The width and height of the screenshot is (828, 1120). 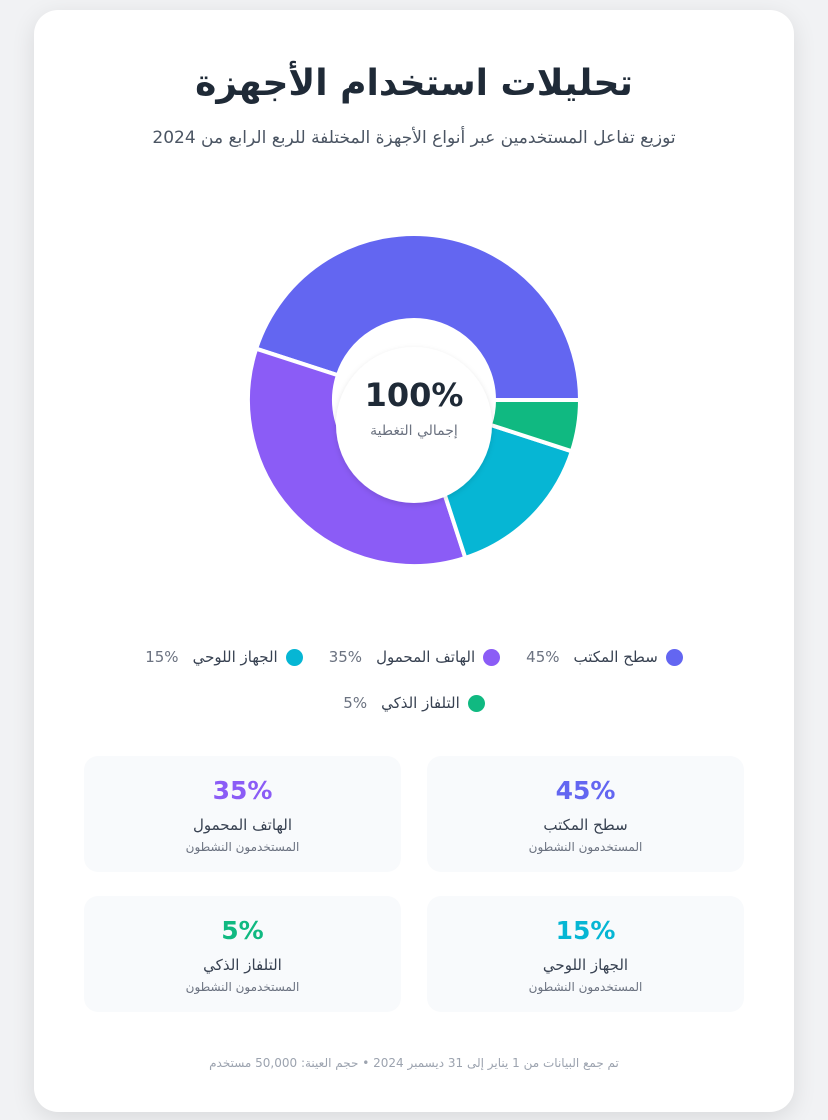 I want to click on legend-label: سطح المكتب, so click(x=615, y=657).